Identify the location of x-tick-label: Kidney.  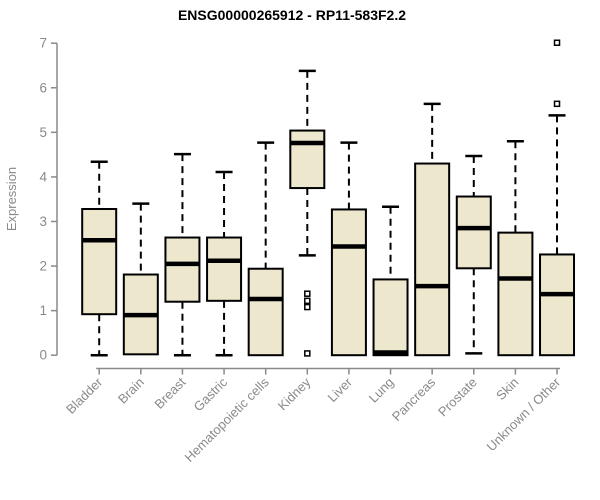
(294, 393).